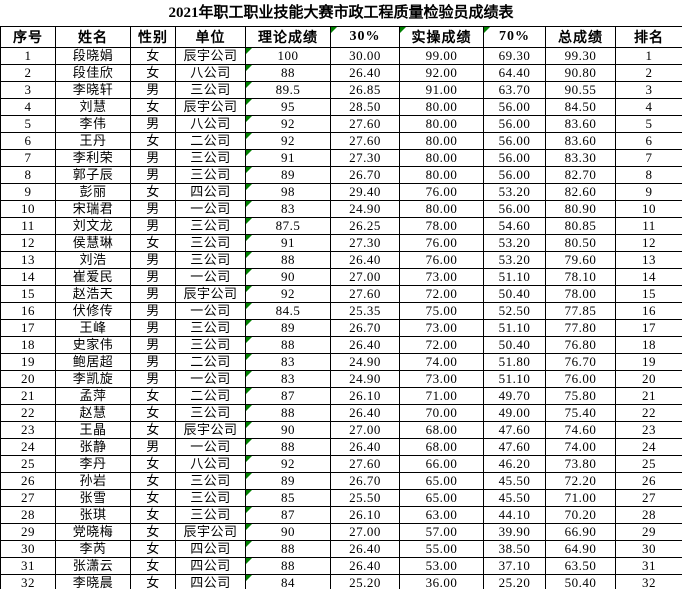 The image size is (682, 589). I want to click on cell-weight-70: 45.50, so click(514, 498).